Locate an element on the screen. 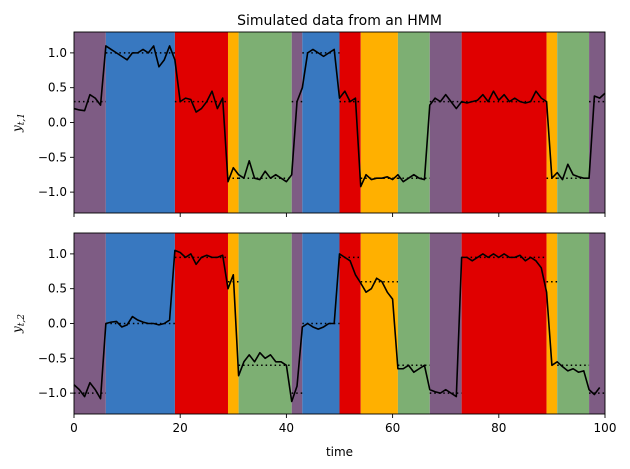  y-axis-label: yt,1 is located at coordinates (18, 123).